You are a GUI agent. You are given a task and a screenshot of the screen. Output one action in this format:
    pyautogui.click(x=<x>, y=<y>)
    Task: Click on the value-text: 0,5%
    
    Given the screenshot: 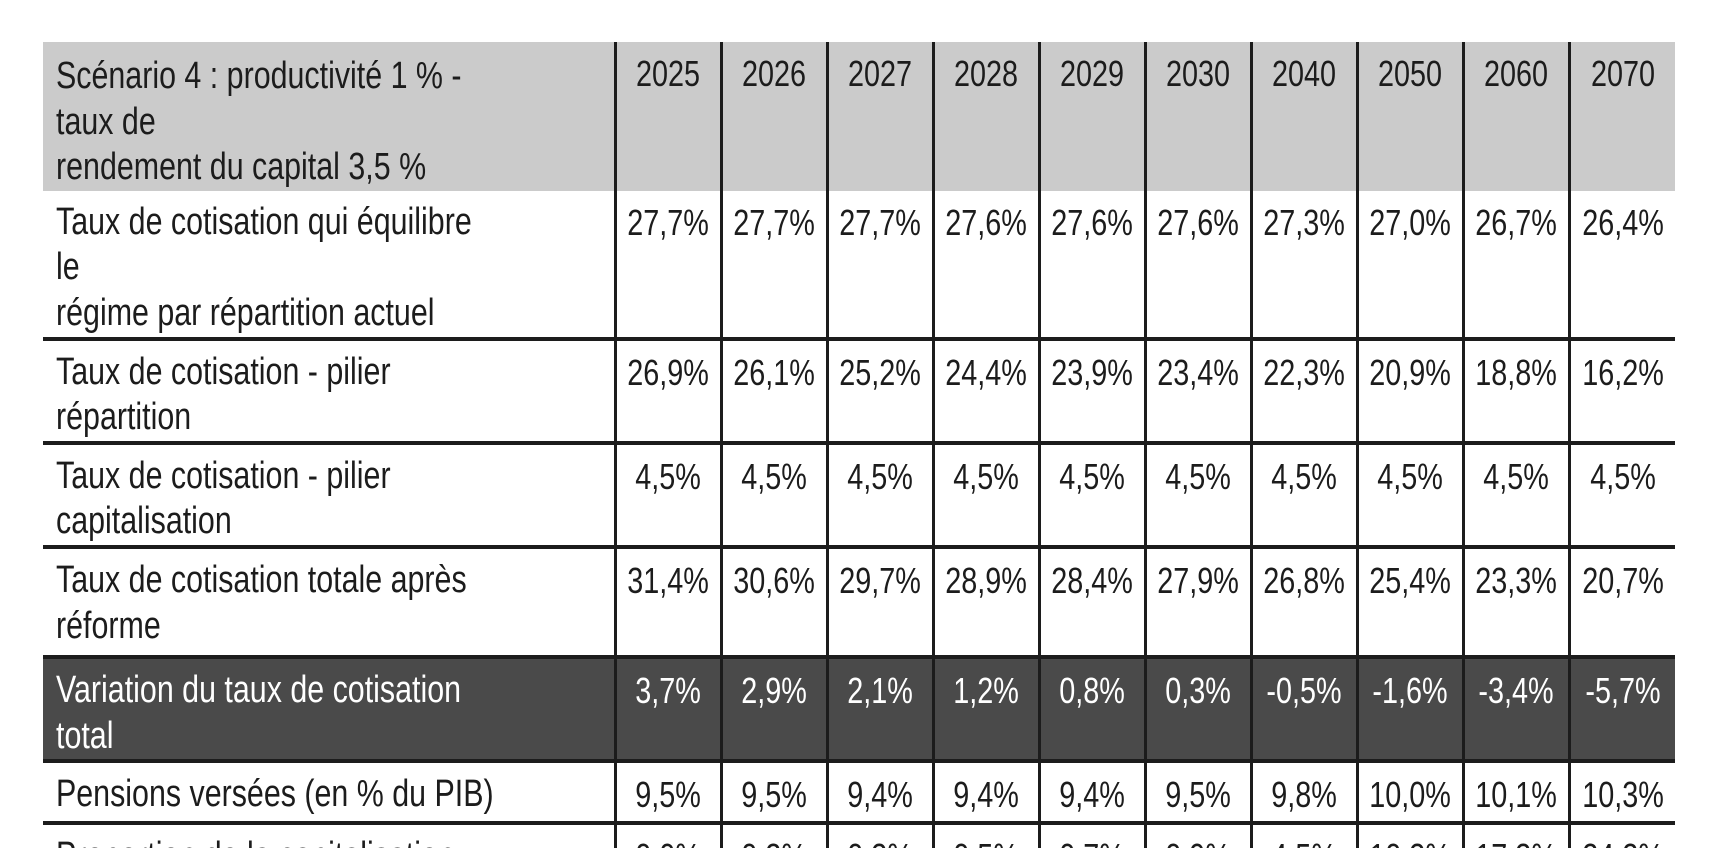 What is the action you would take?
    pyautogui.click(x=986, y=842)
    